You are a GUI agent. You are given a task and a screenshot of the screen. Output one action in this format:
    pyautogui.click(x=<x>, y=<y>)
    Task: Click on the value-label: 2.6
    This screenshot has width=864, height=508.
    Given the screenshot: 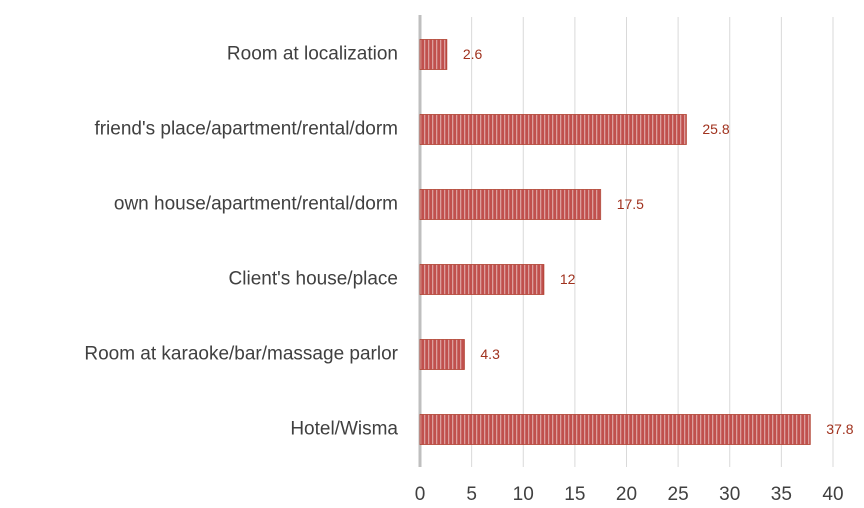 What is the action you would take?
    pyautogui.click(x=473, y=54)
    